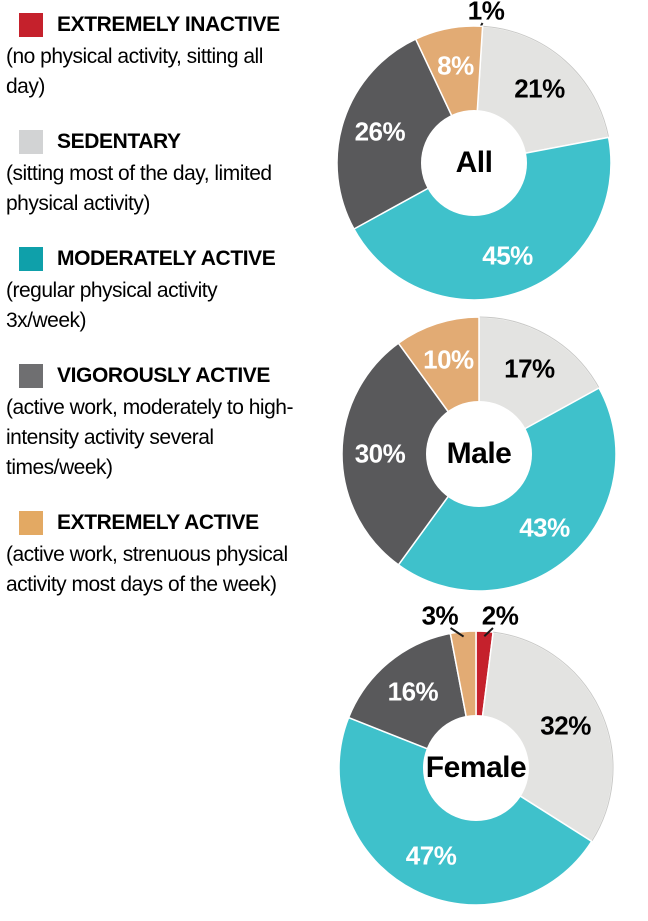 Image resolution: width=648 pixels, height=921 pixels. What do you see at coordinates (448, 359) in the screenshot?
I see `slice-percent-label: 10%` at bounding box center [448, 359].